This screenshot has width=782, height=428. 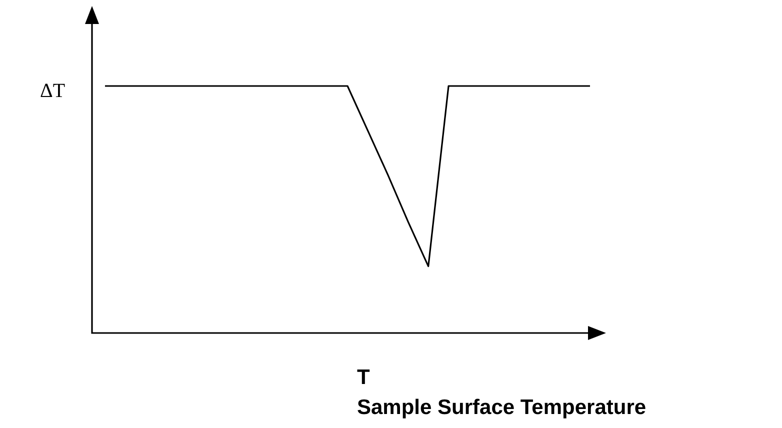 What do you see at coordinates (501, 393) in the screenshot?
I see `x-axis-title: T Sample Surface Temperature` at bounding box center [501, 393].